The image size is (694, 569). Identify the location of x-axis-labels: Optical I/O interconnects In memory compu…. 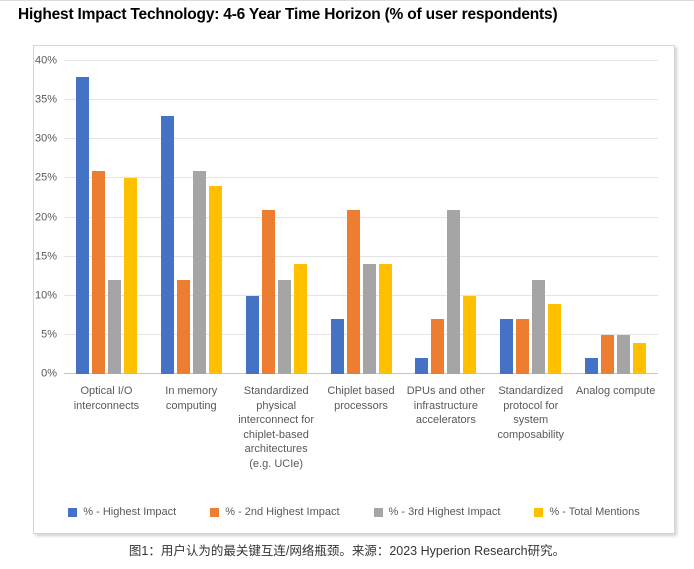
(361, 427).